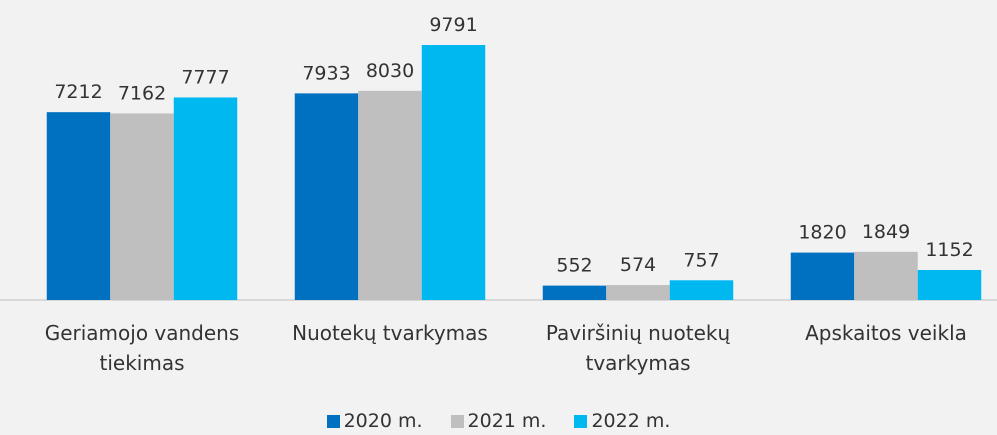 The image size is (997, 435). I want to click on legend-item: 2020 m., so click(374, 421).